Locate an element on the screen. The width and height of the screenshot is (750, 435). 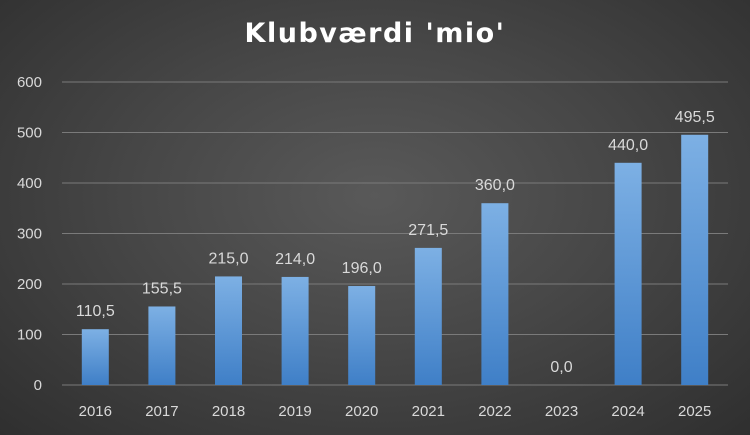
bar-2016 is located at coordinates (95, 357).